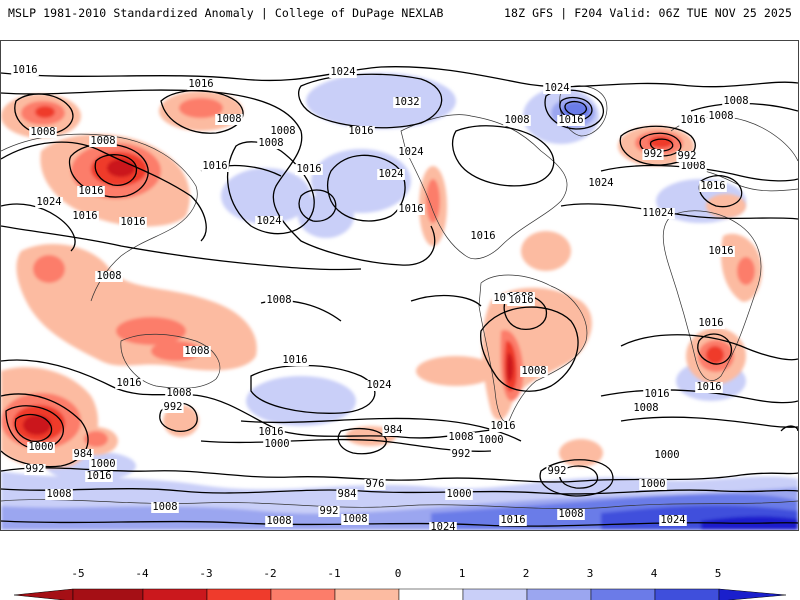  Describe the element at coordinates (375, 484) in the screenshot. I see `contour-label: 976` at that location.